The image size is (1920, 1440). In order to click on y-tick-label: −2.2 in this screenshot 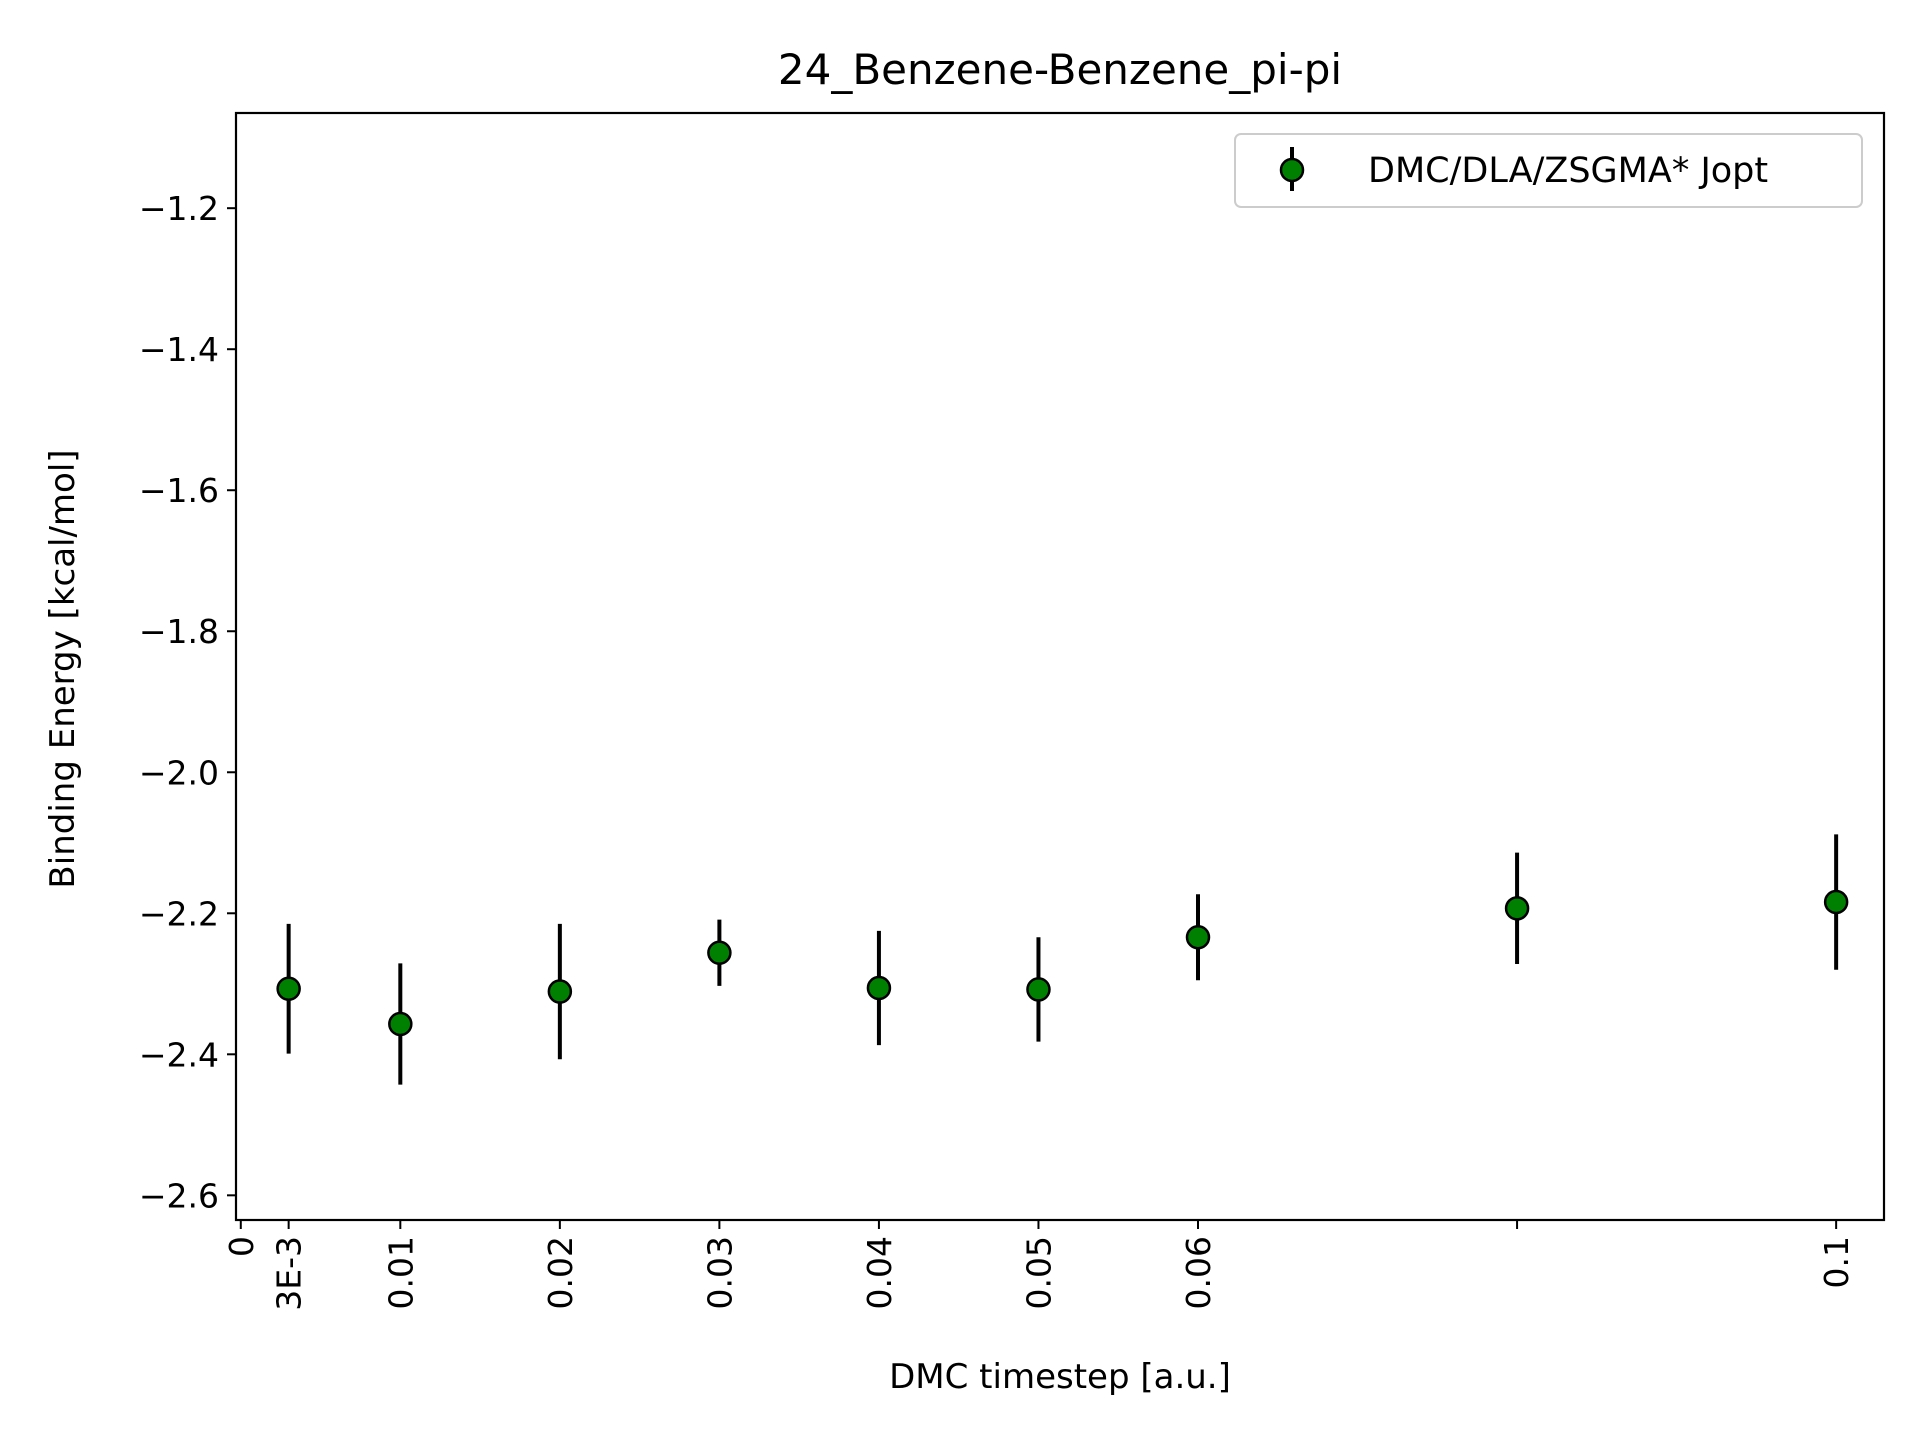, I will do `click(179, 913)`.